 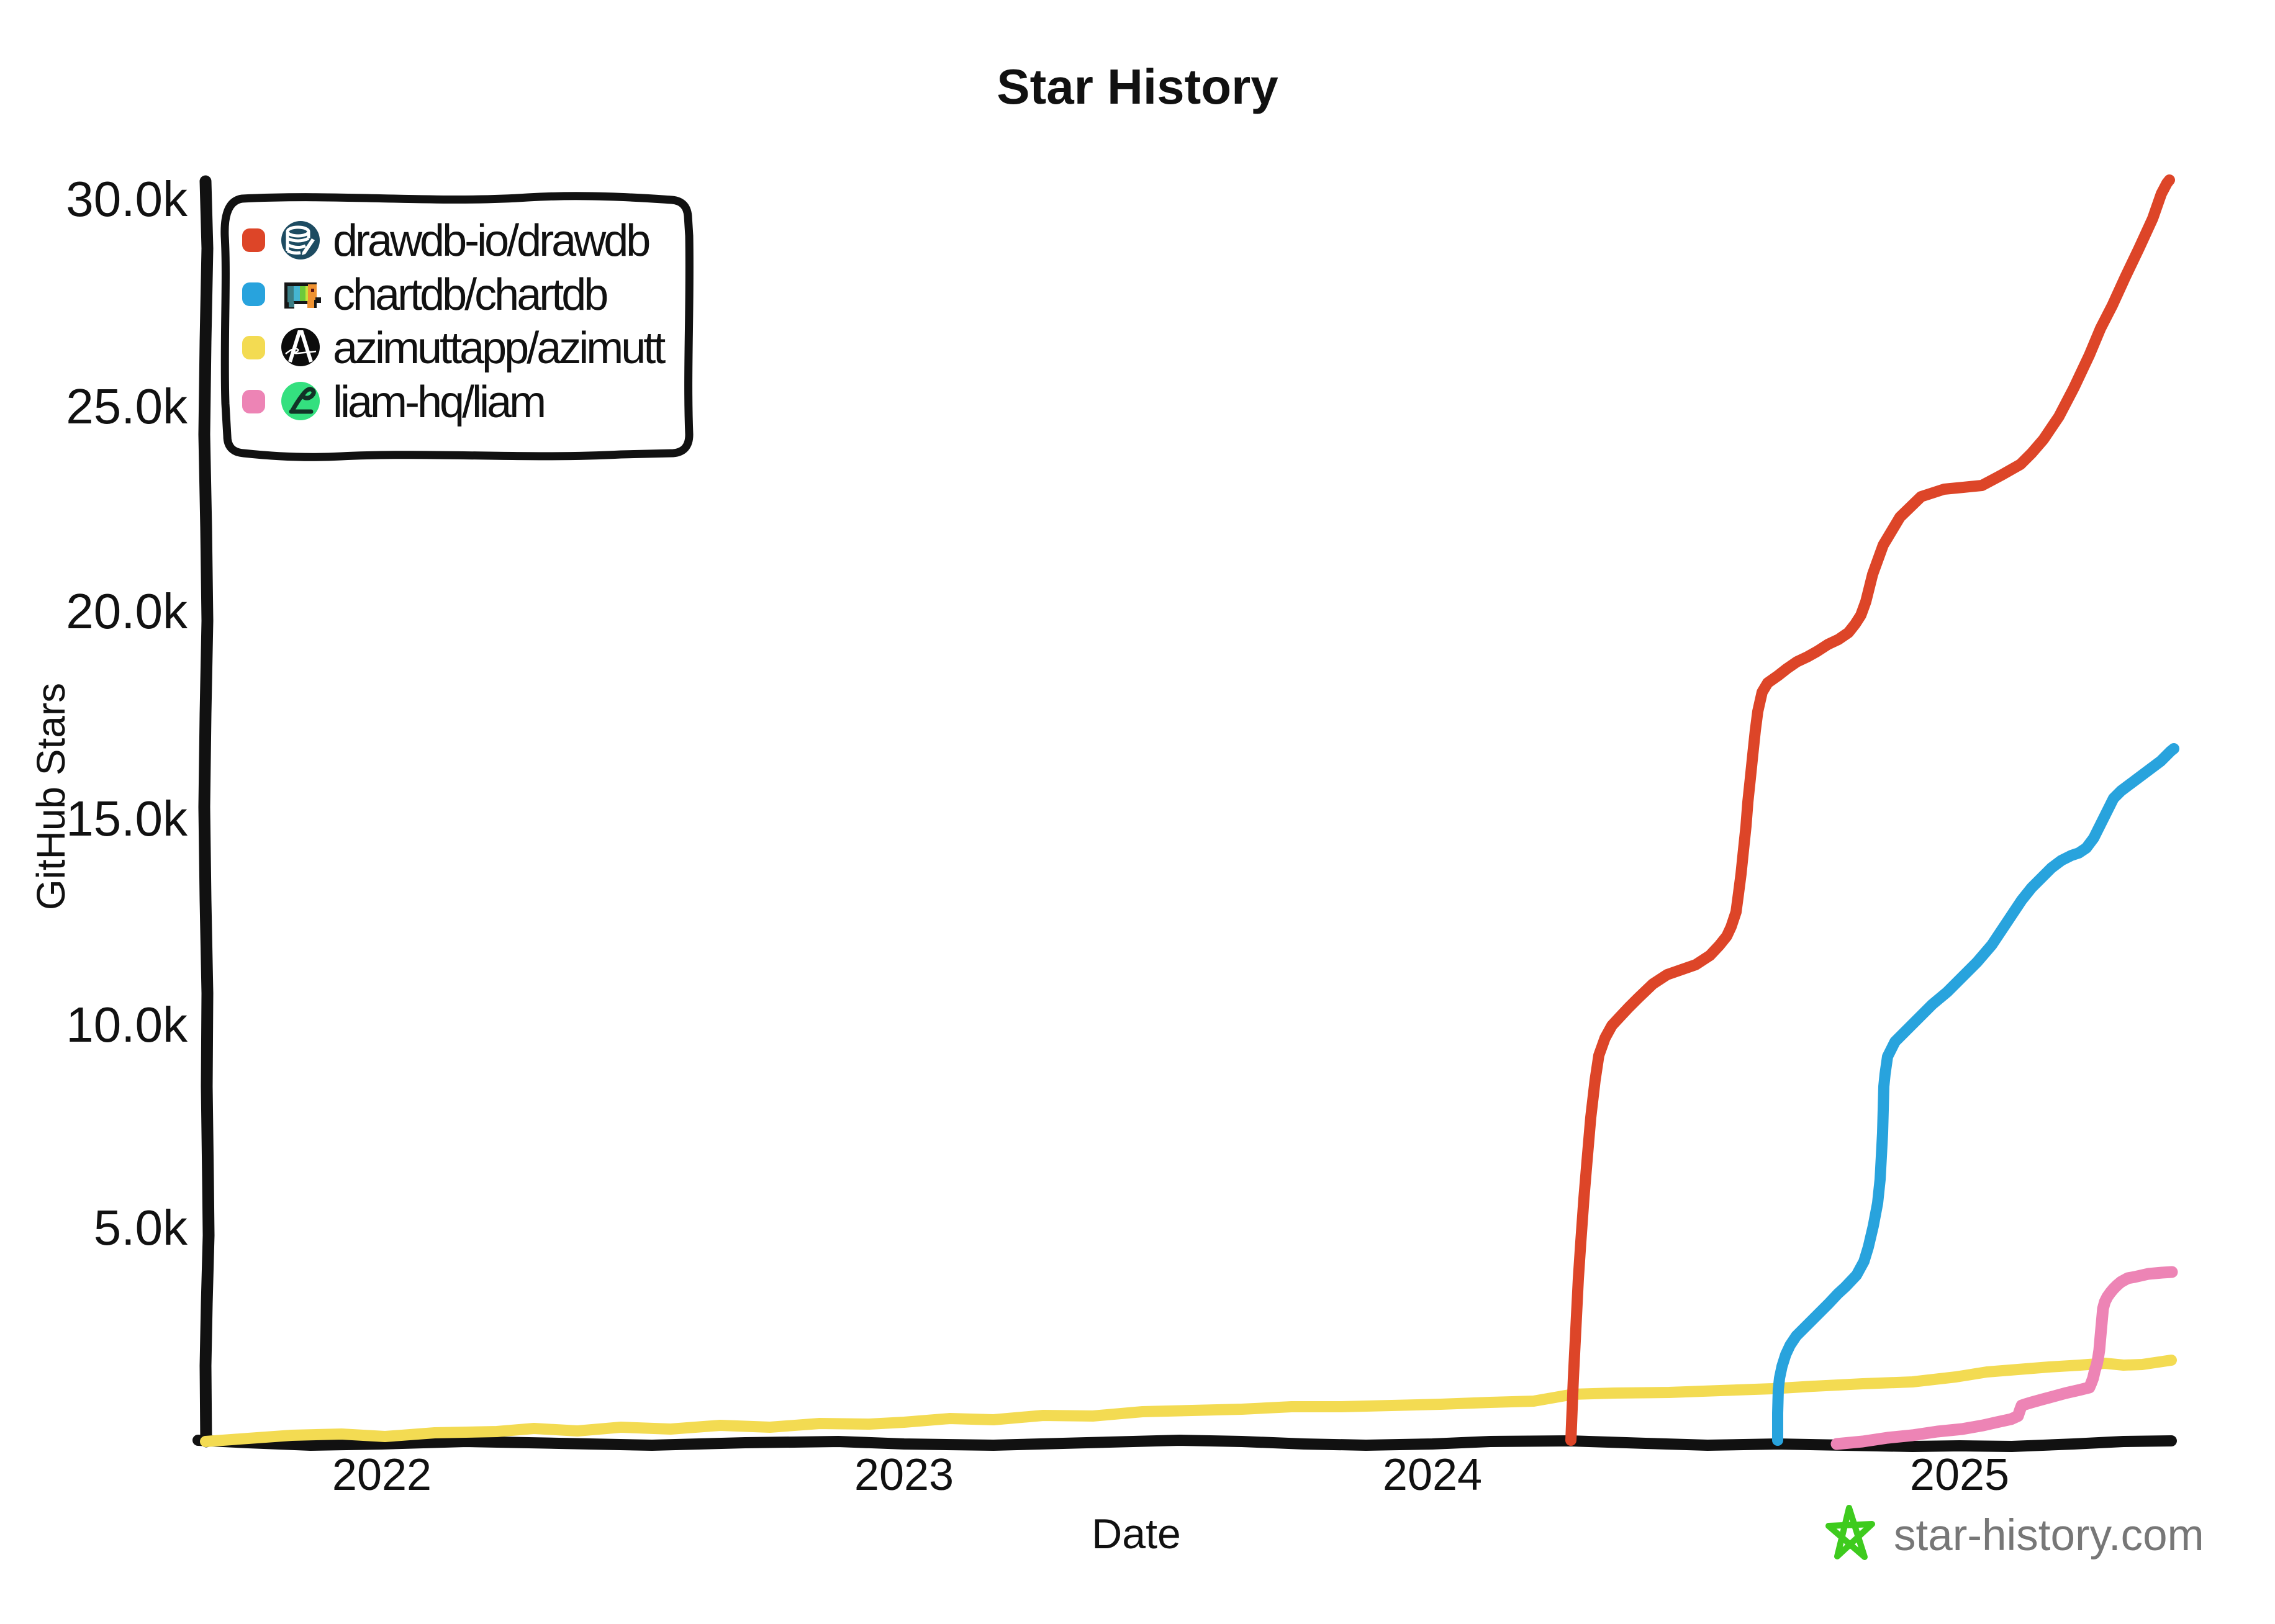 I want to click on svg-text: Date, so click(x=1136, y=1534).